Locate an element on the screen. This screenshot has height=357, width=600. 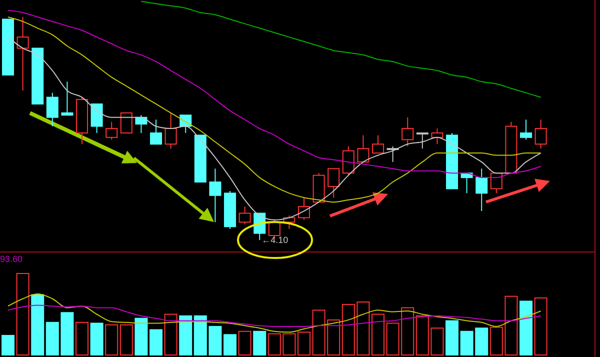
text: 93.60 is located at coordinates (11, 259).